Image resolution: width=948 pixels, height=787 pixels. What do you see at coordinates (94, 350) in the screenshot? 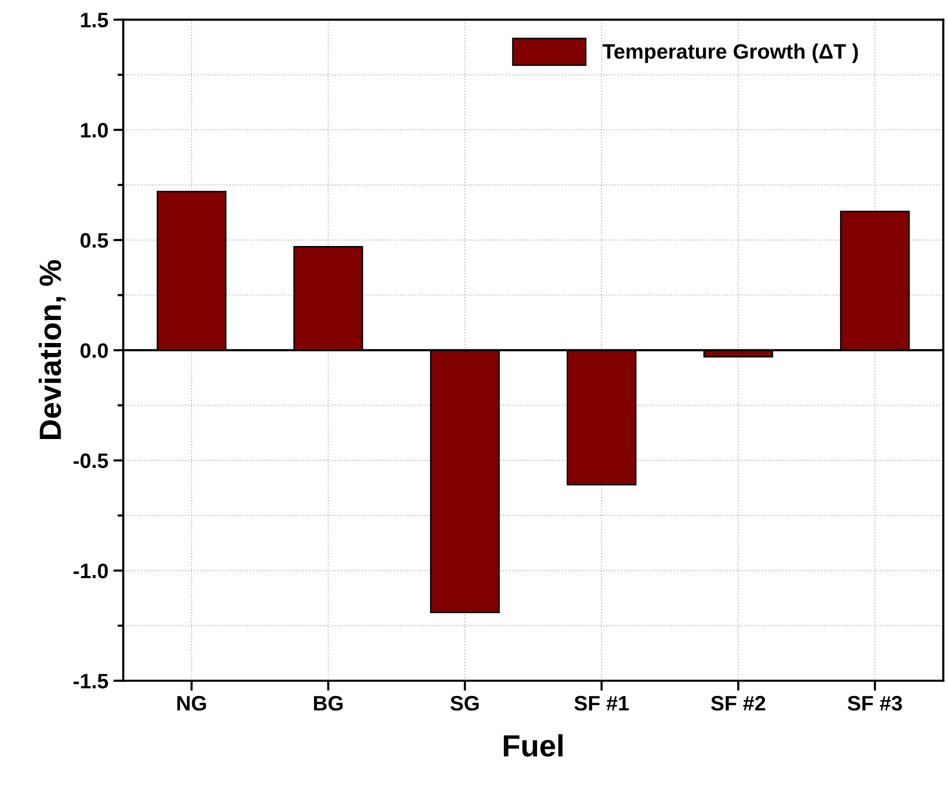
I see `y-tick-label: 0.0` at bounding box center [94, 350].